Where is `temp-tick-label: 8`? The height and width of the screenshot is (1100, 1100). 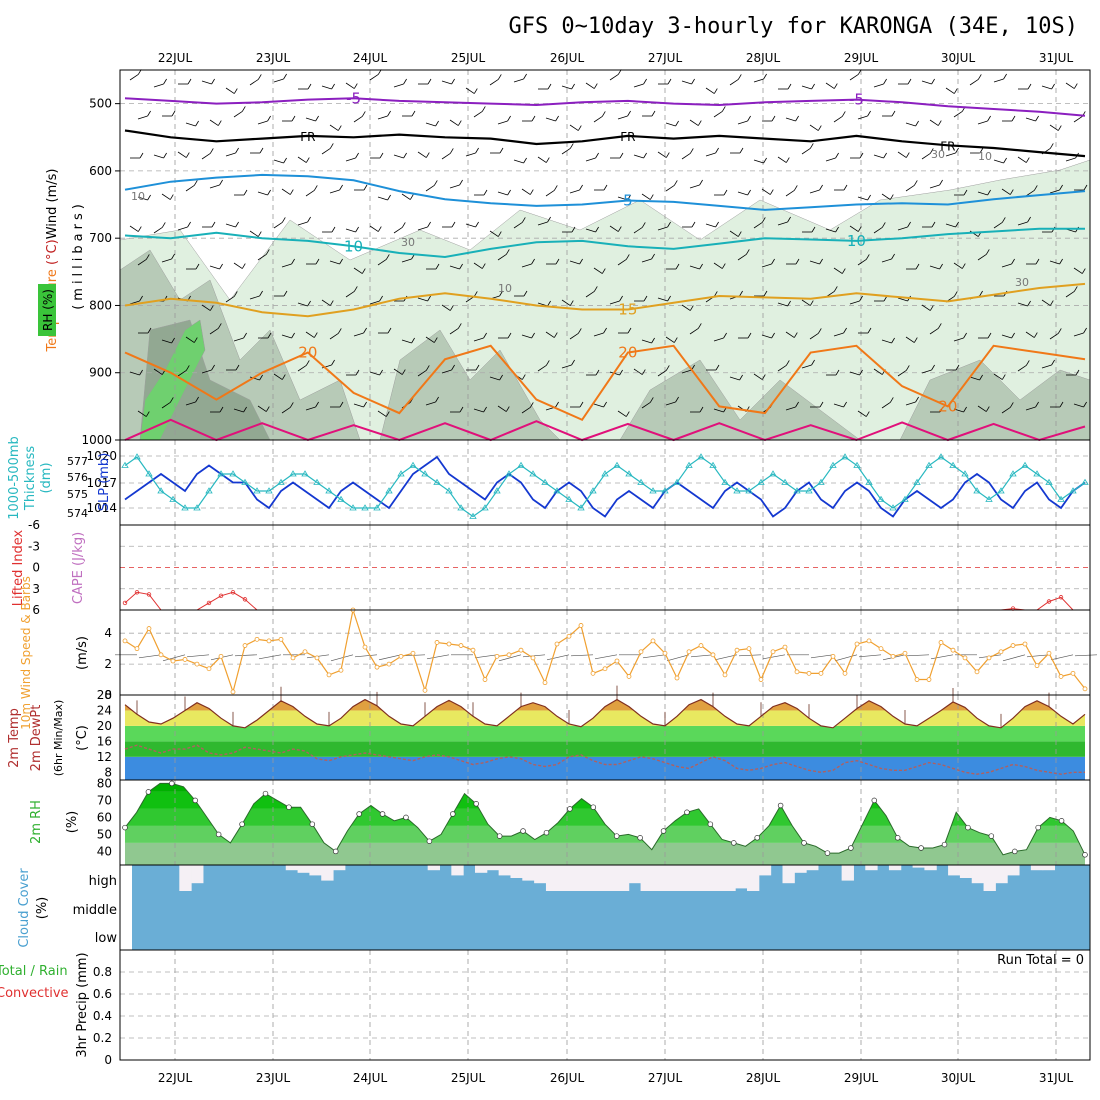
temp-tick-label: 8 is located at coordinates (108, 772).